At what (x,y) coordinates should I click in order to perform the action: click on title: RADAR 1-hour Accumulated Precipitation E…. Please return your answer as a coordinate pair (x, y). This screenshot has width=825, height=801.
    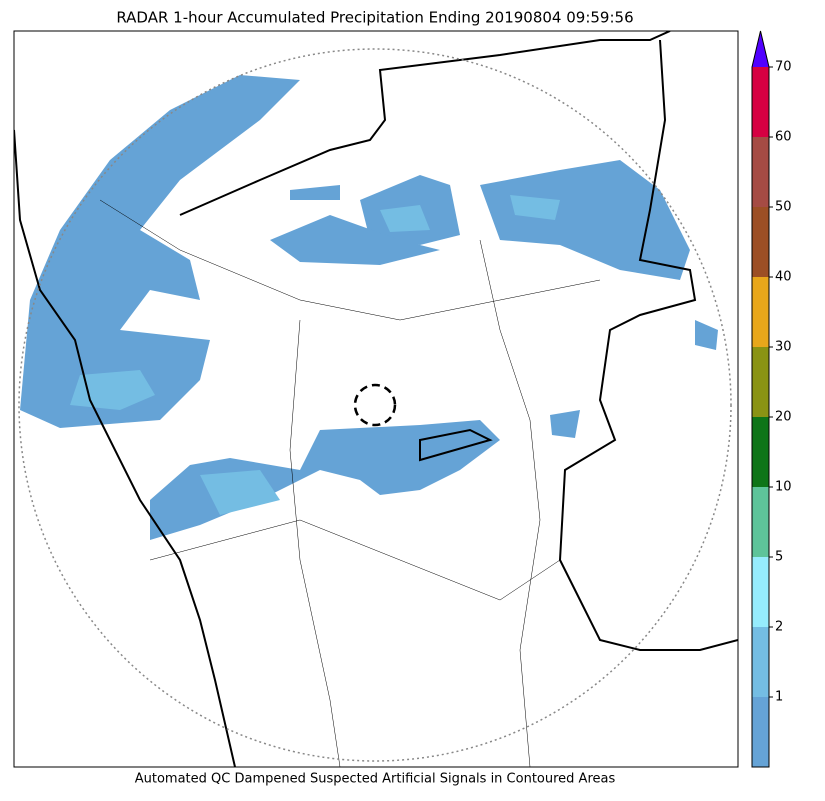
    Looking at the image, I should click on (374, 18).